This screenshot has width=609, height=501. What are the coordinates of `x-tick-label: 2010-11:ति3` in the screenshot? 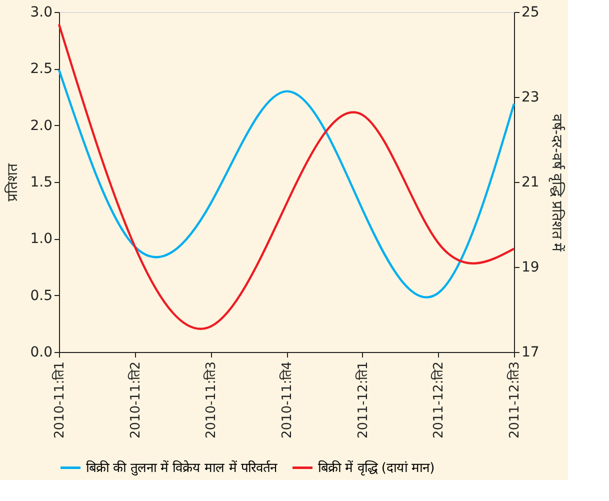 It's located at (211, 400).